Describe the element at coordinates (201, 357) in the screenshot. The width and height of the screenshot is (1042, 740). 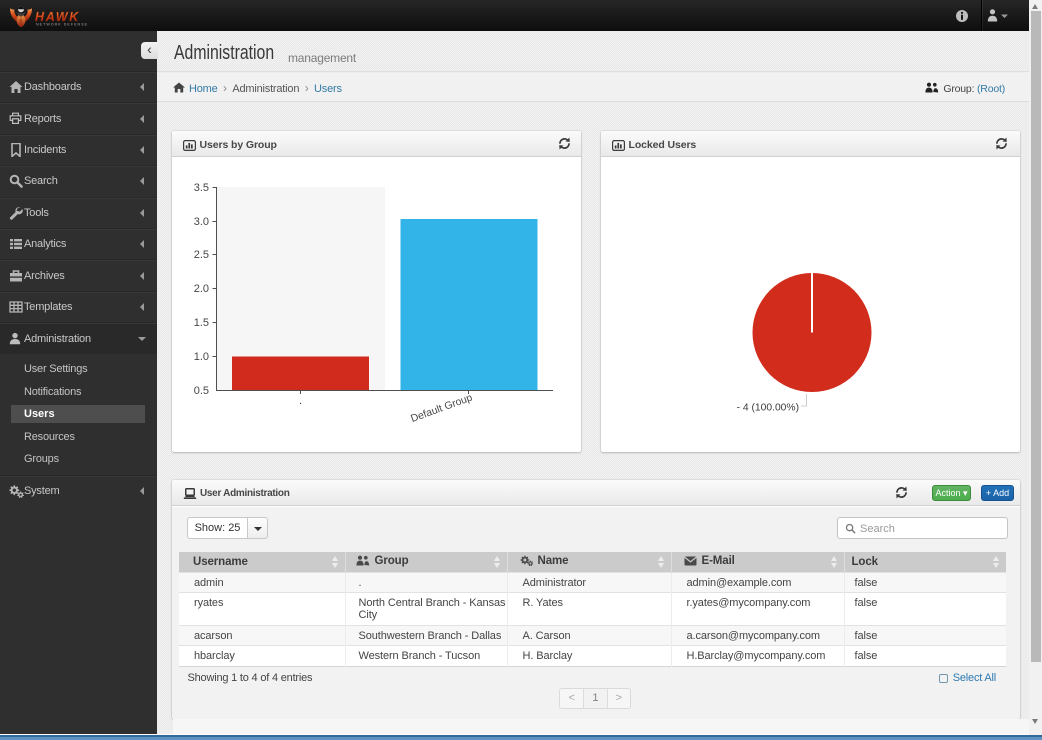
I see `svg-text: 1.0` at that location.